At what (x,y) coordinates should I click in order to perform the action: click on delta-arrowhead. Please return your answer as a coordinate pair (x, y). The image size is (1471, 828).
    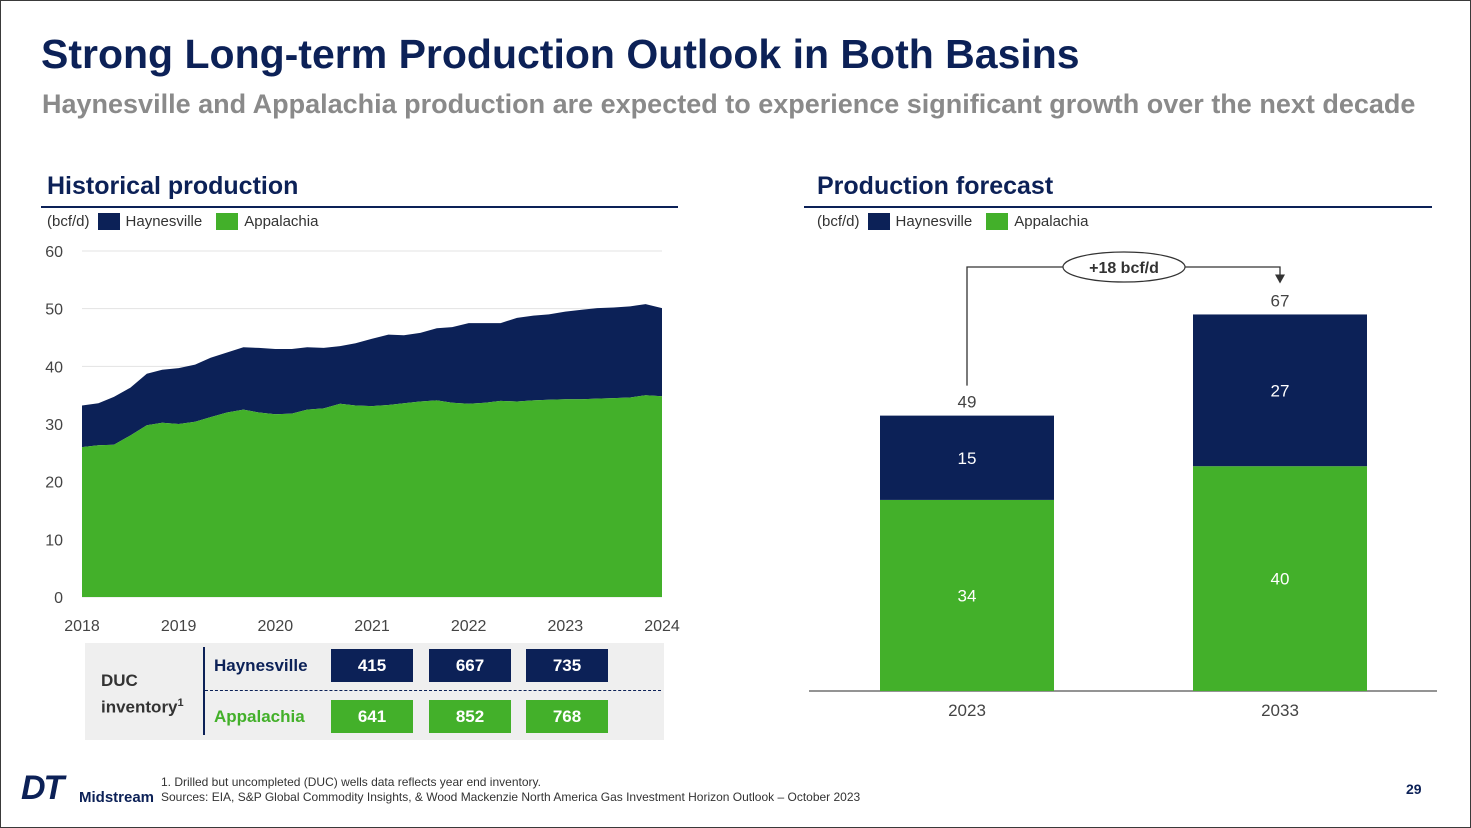
    Looking at the image, I should click on (1280, 279).